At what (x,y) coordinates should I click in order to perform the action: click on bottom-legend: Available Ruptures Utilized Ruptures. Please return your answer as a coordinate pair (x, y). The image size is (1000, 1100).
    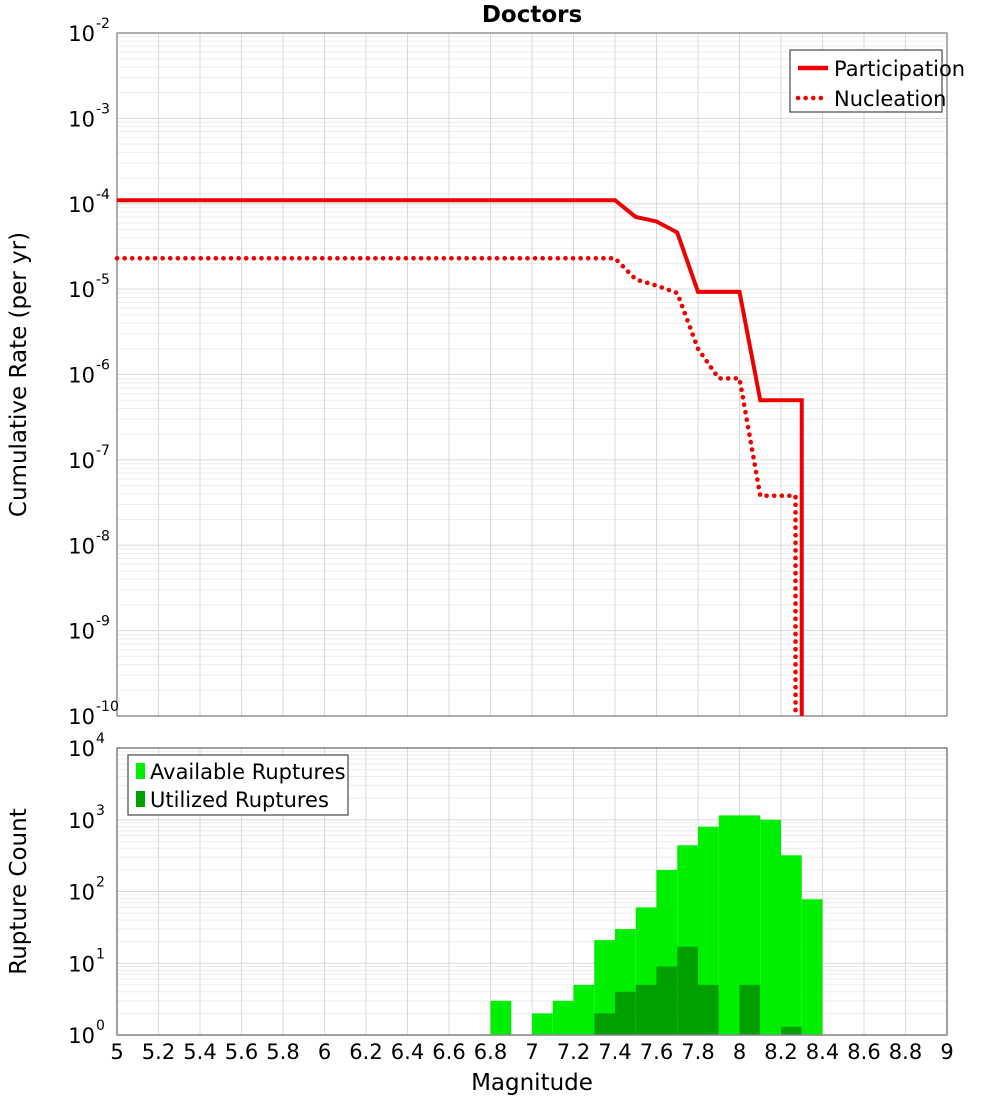
    Looking at the image, I should click on (238, 785).